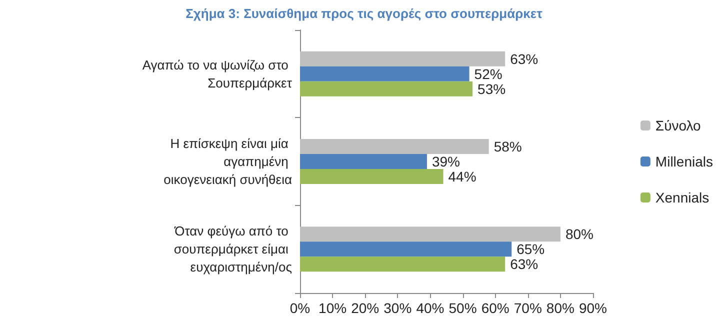 The image size is (728, 323). Describe the element at coordinates (530, 249) in the screenshot. I see `data-label: 65%` at that location.